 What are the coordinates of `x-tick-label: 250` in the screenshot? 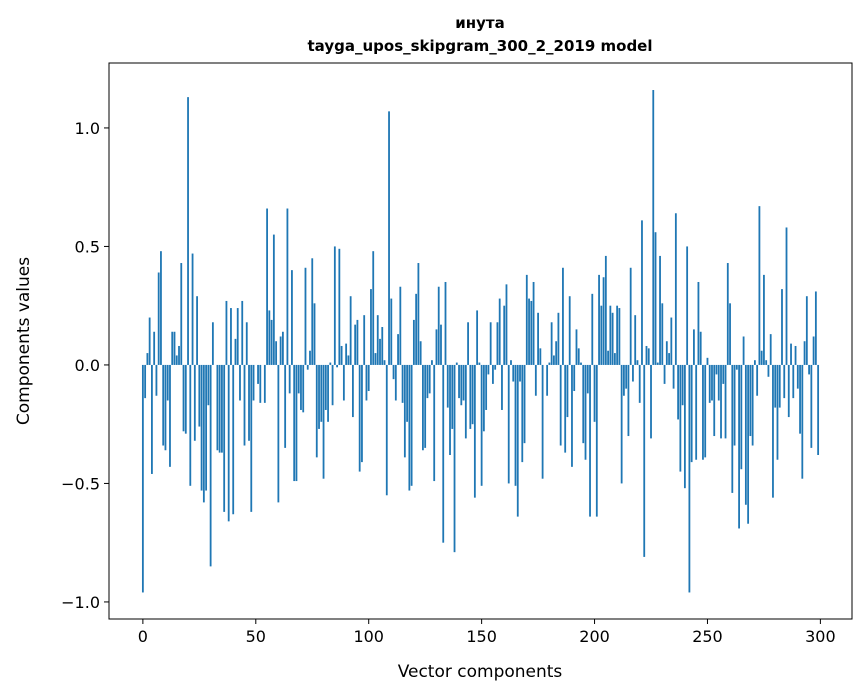 It's located at (707, 636).